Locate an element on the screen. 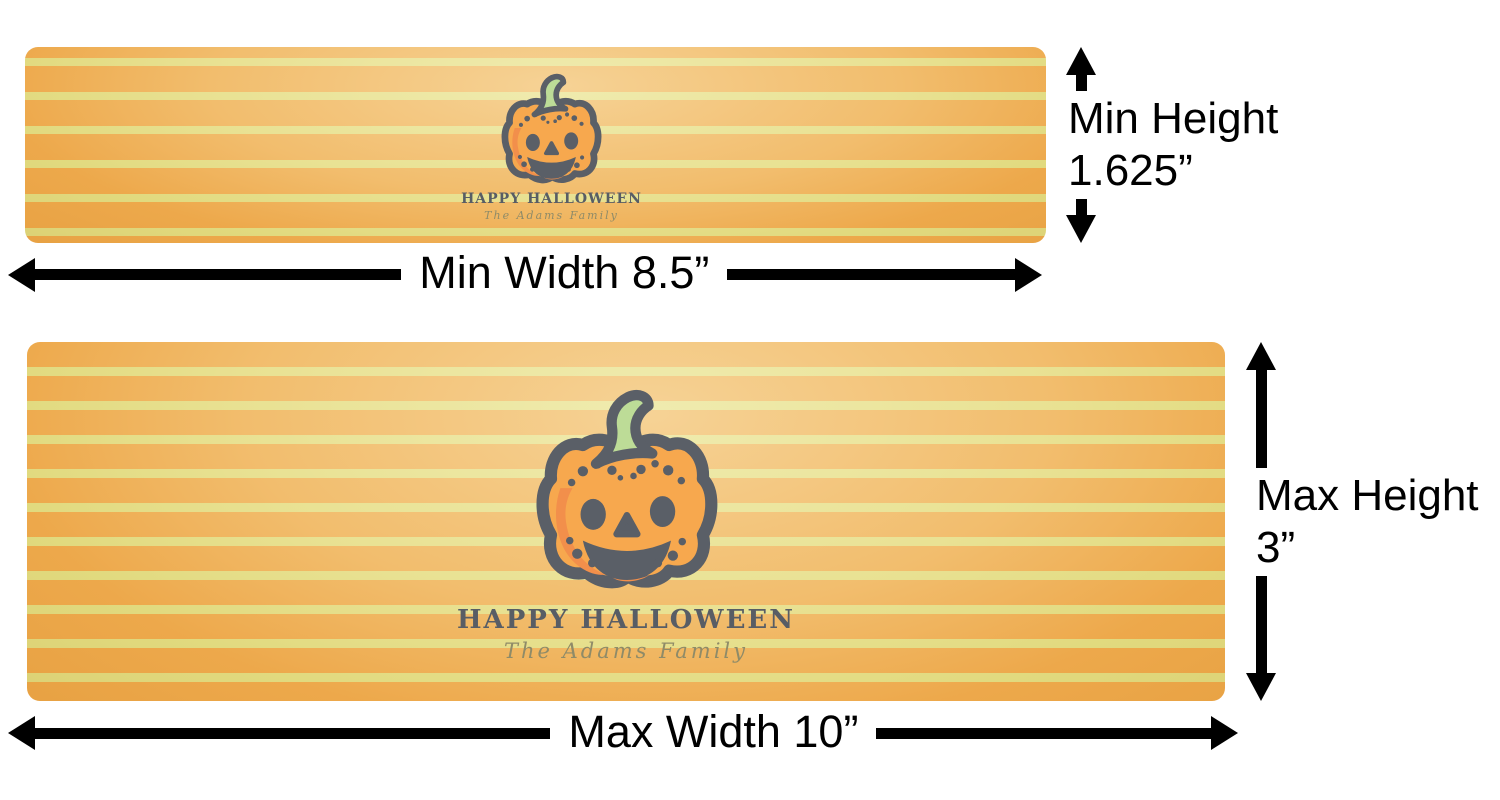 This screenshot has width=1500, height=800. max-width-arrow-left-icon is located at coordinates (279, 733).